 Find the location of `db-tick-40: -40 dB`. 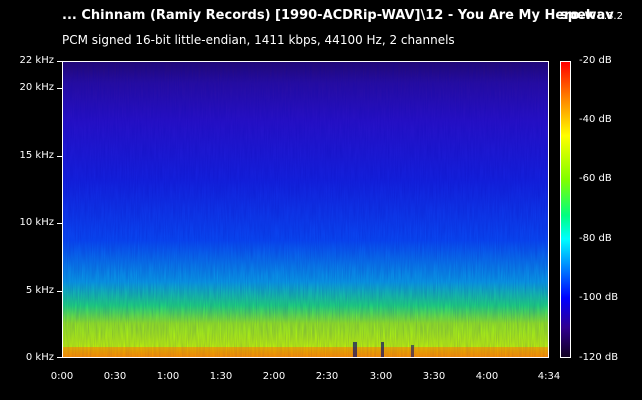

db-tick-40: -40 dB is located at coordinates (595, 119).